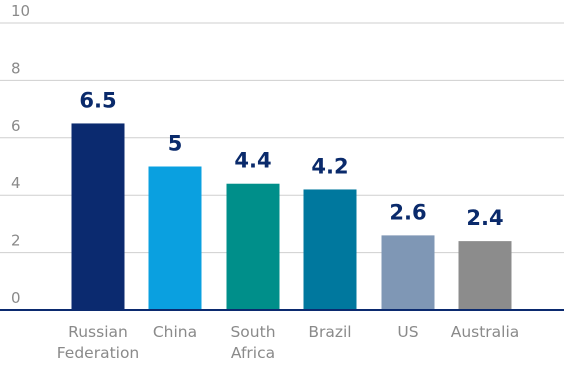 The width and height of the screenshot is (564, 367). I want to click on data-label: 2.4, so click(484, 218).